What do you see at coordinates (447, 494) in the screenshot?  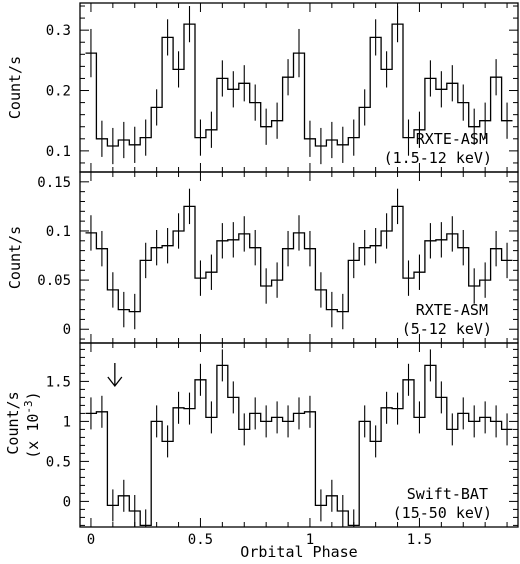 I see `panel-label-instrument: Swift-BAT` at bounding box center [447, 494].